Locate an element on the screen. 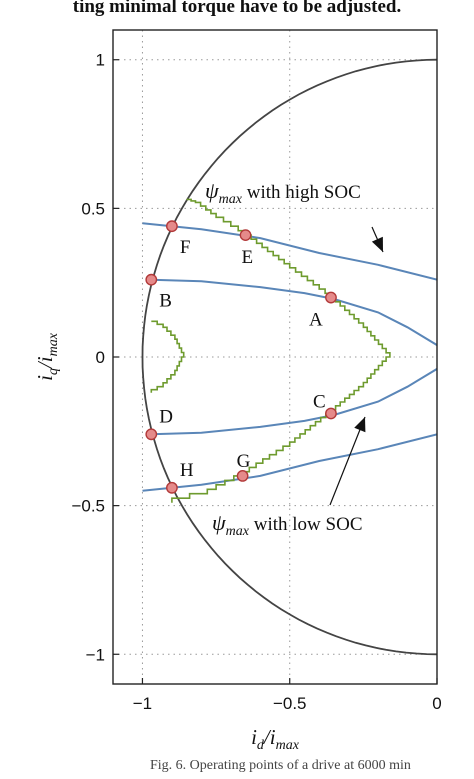 This screenshot has height=779, width=474. y-tick-label: 0.5 is located at coordinates (93, 208).